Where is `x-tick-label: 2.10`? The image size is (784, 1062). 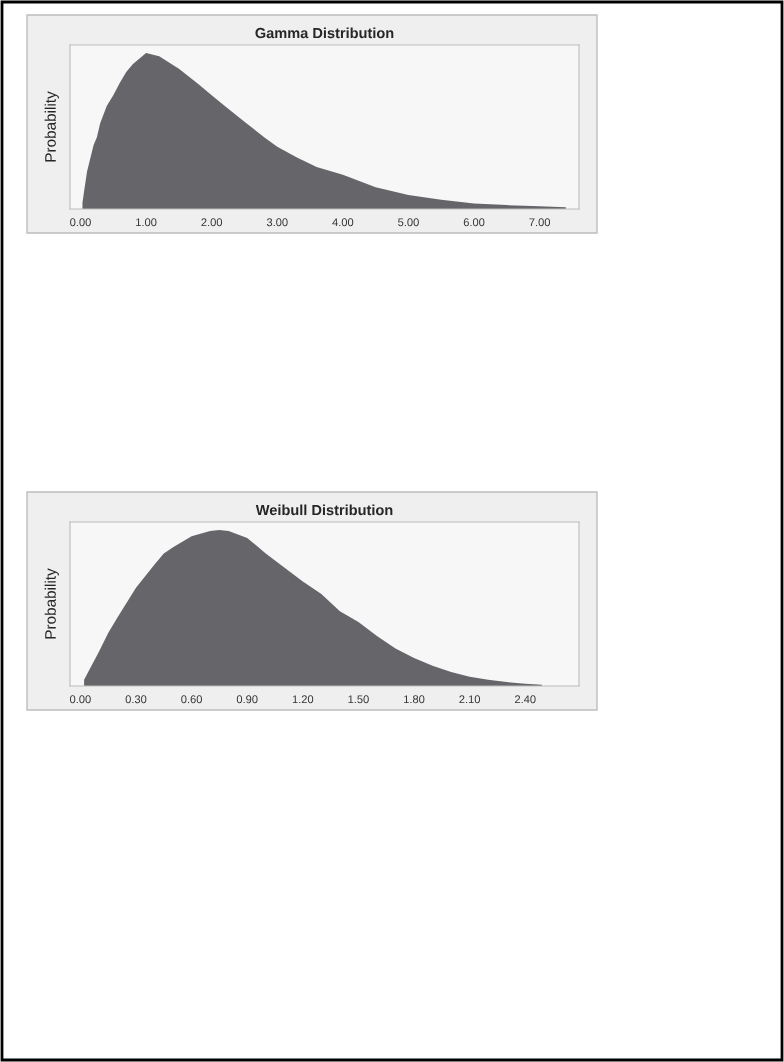 x-tick-label: 2.10 is located at coordinates (470, 699).